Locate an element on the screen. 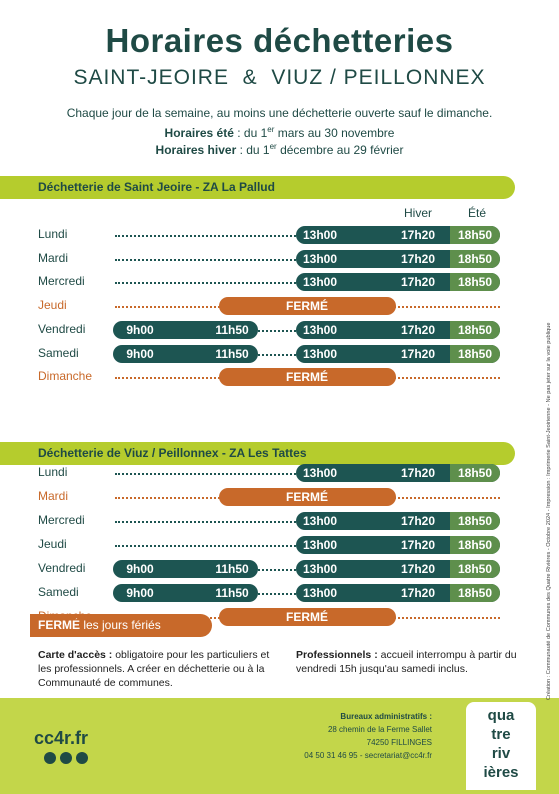 The height and width of the screenshot is (794, 559). column-header: Hiver is located at coordinates (417, 213).